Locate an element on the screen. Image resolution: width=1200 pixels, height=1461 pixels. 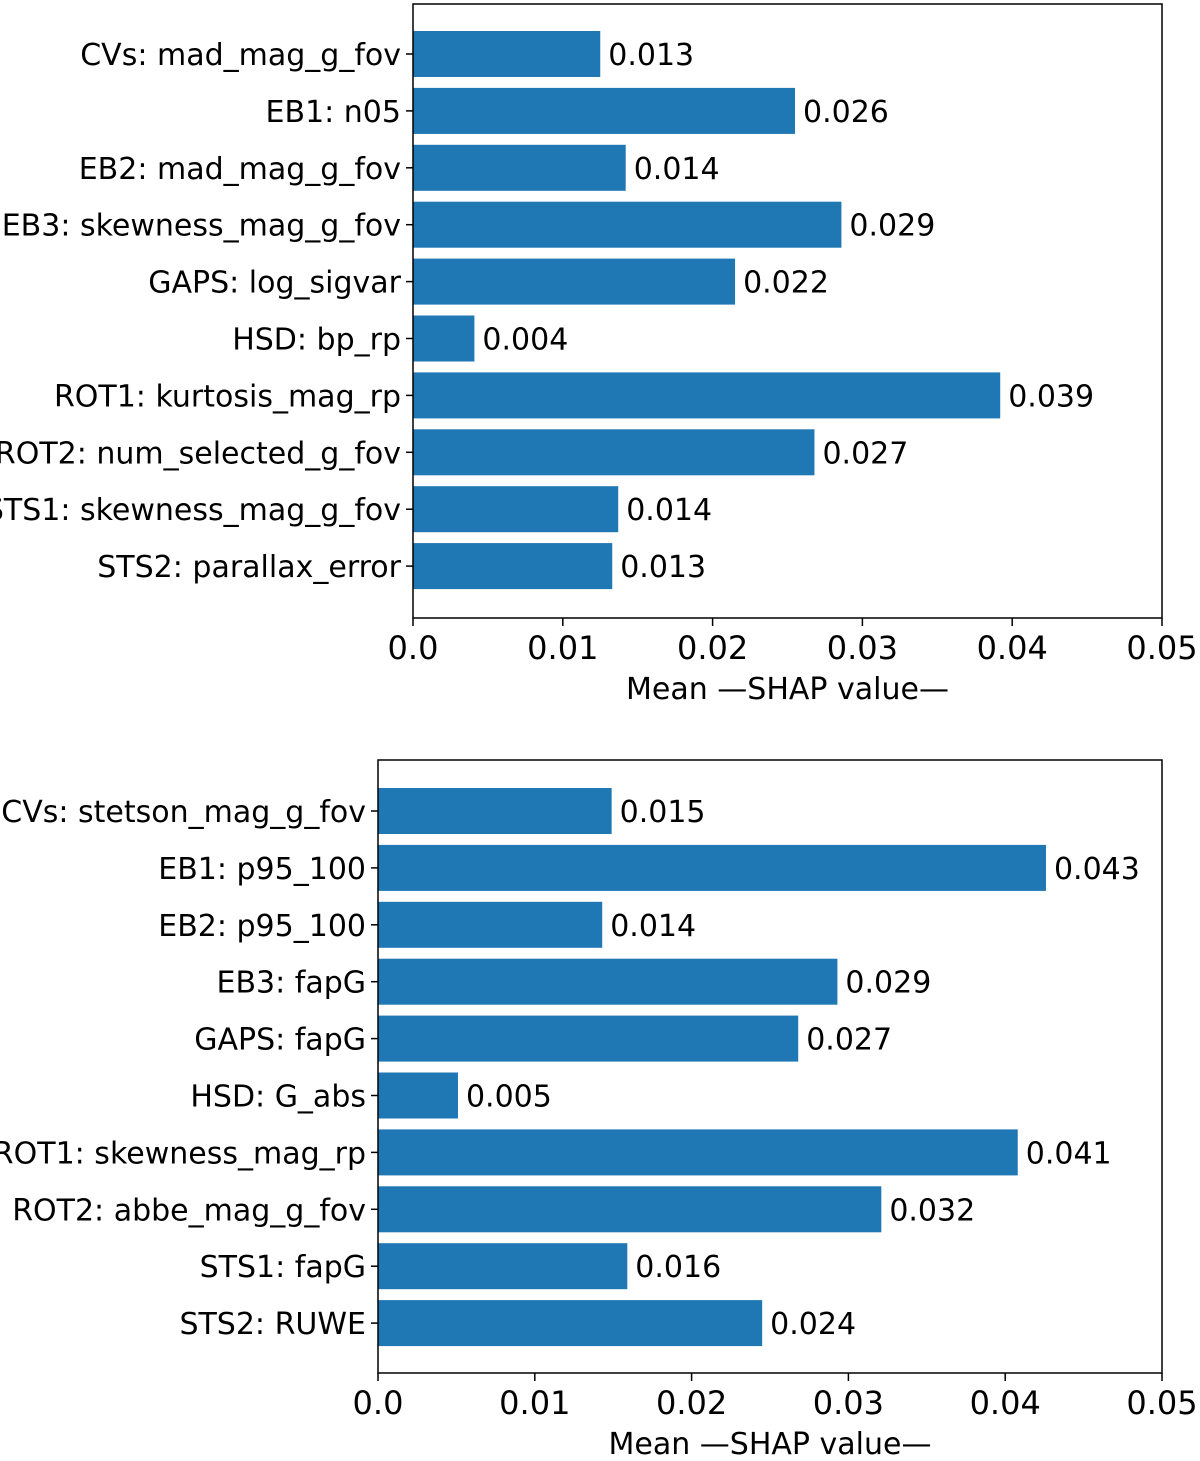
category-label-2: EB1: p95_100 is located at coordinates (262, 869).